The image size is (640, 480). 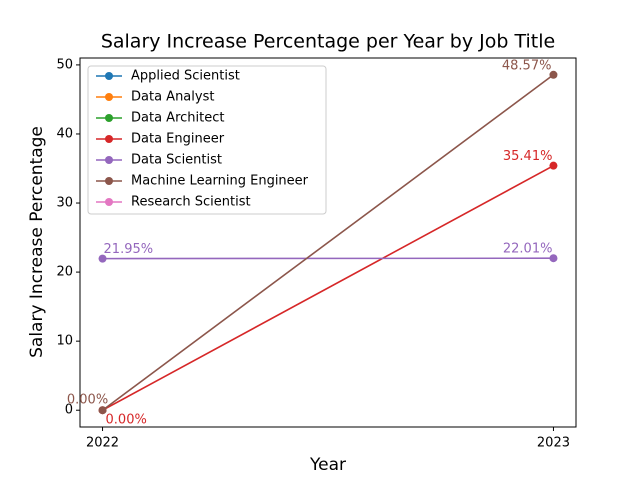 What do you see at coordinates (64, 272) in the screenshot?
I see `y-tick-label: 20` at bounding box center [64, 272].